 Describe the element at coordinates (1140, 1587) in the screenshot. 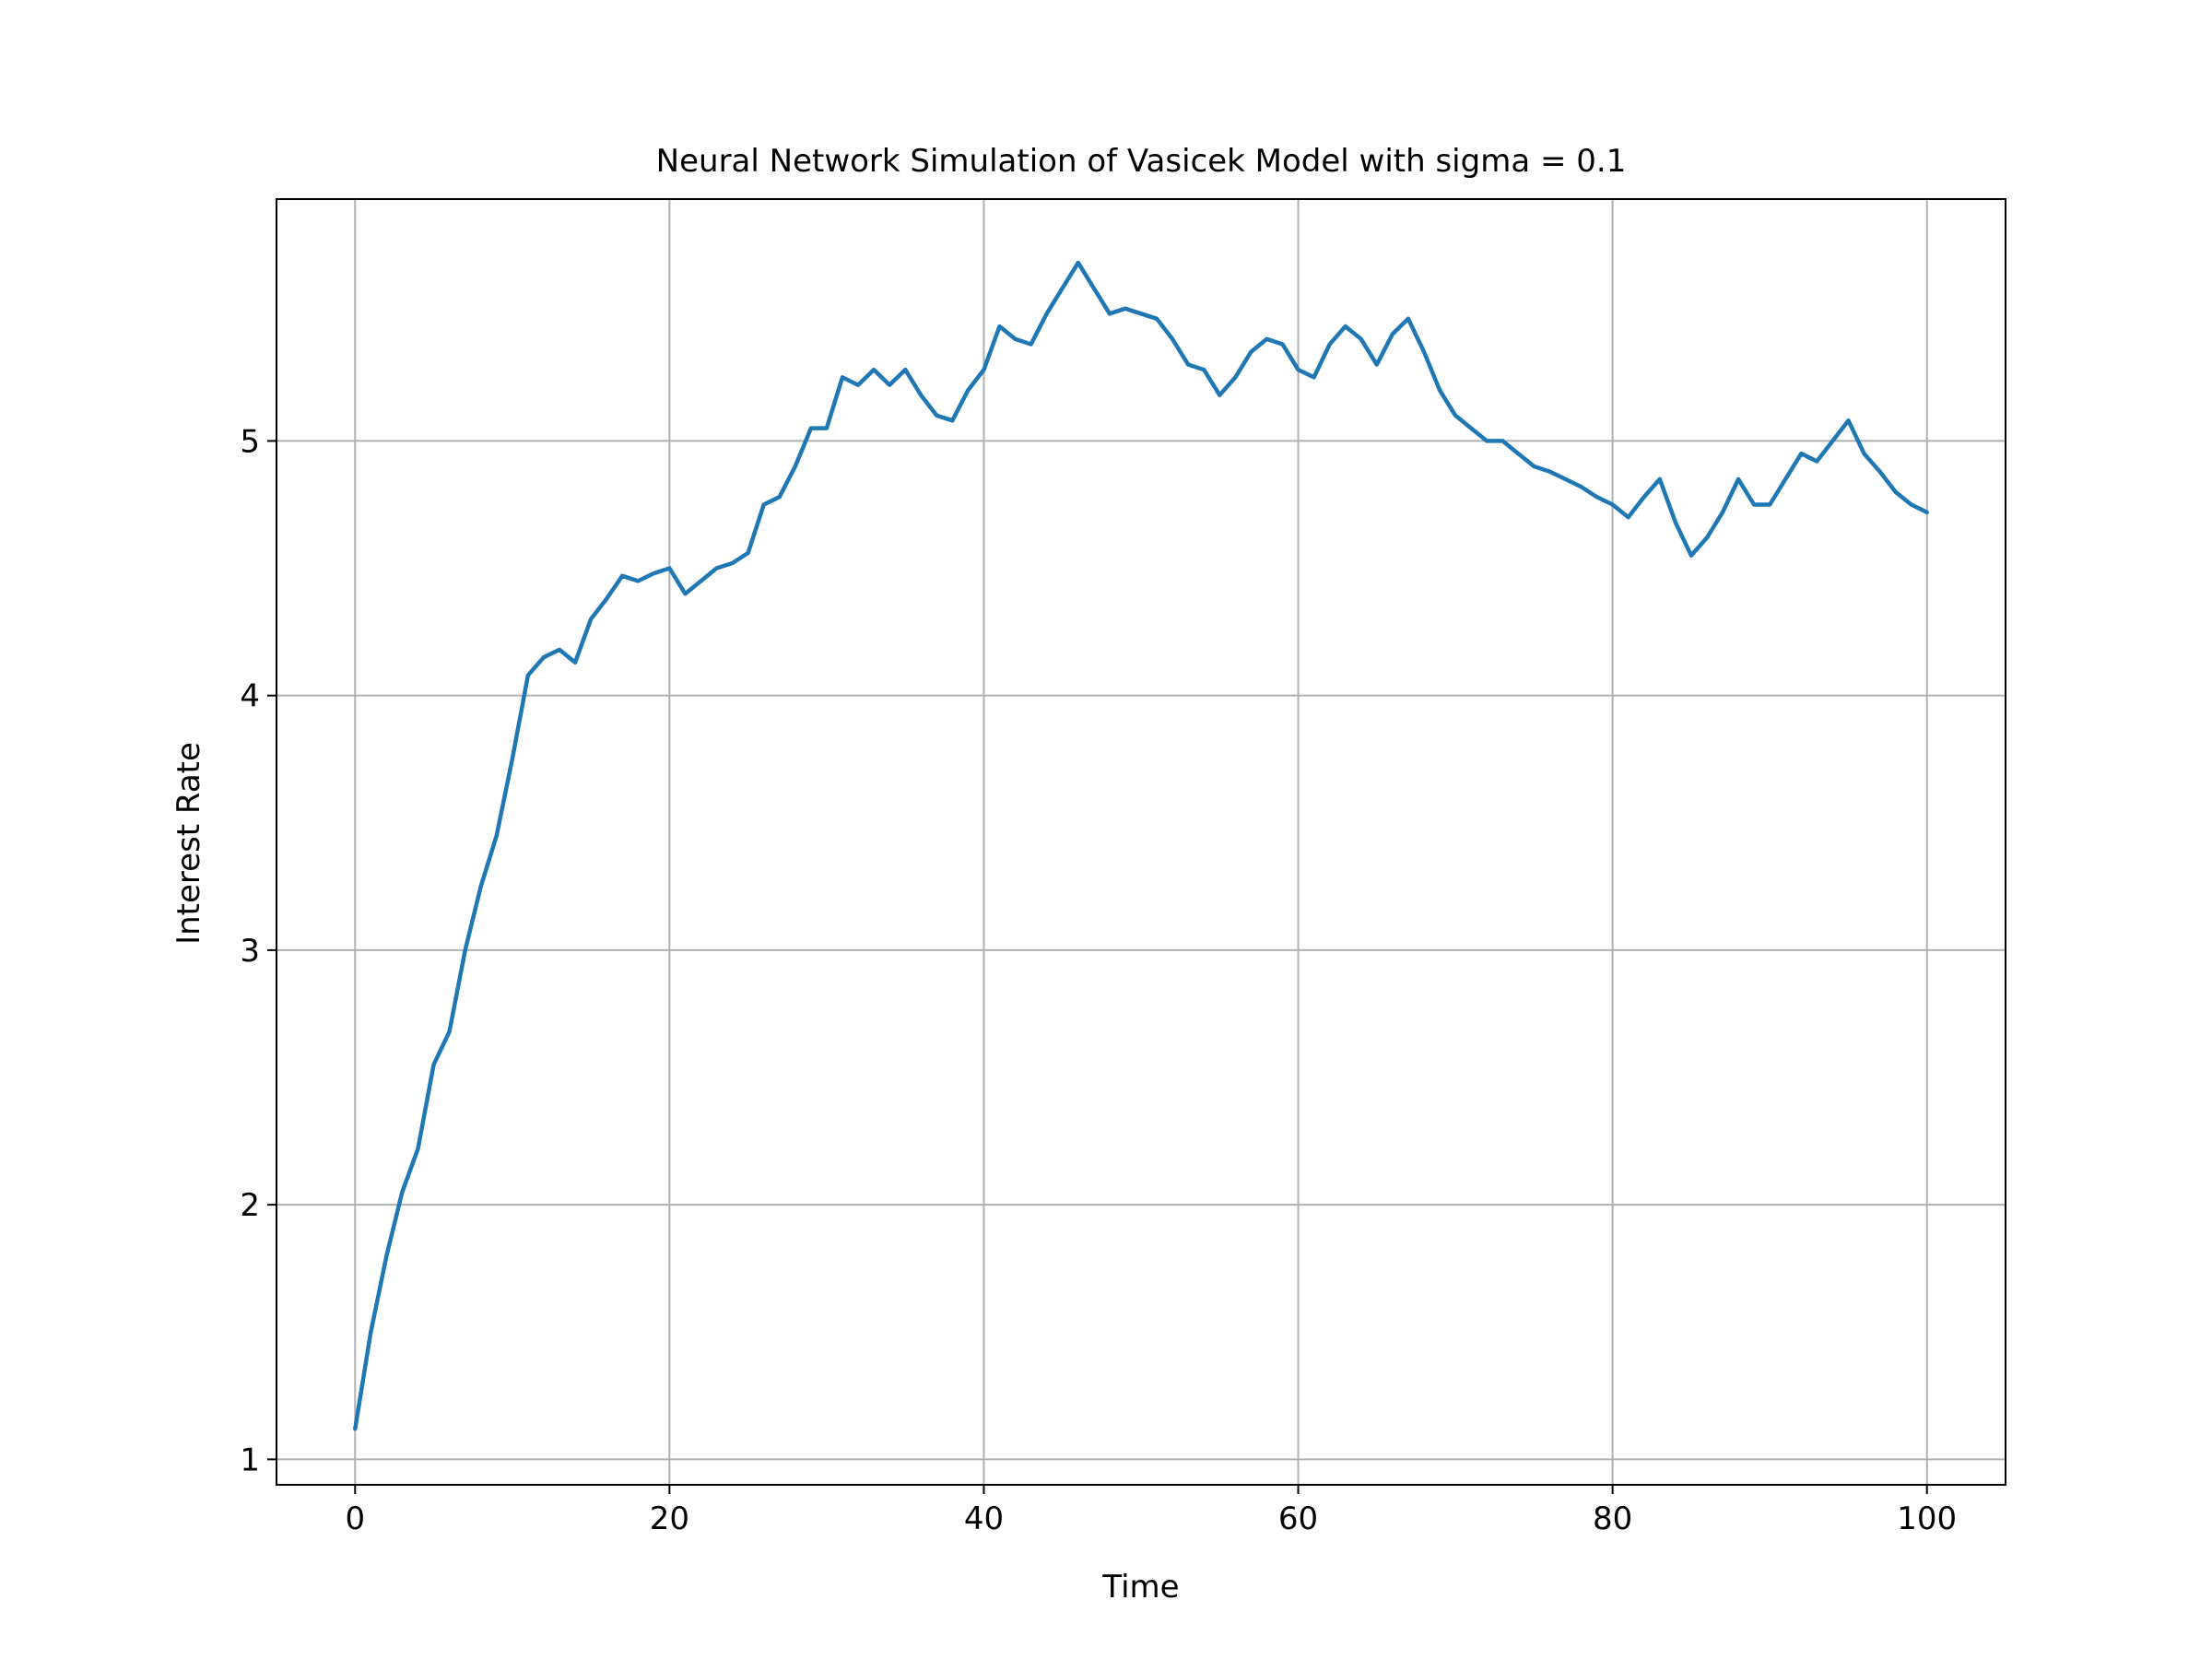

I see `x-axis-label: Time` at that location.